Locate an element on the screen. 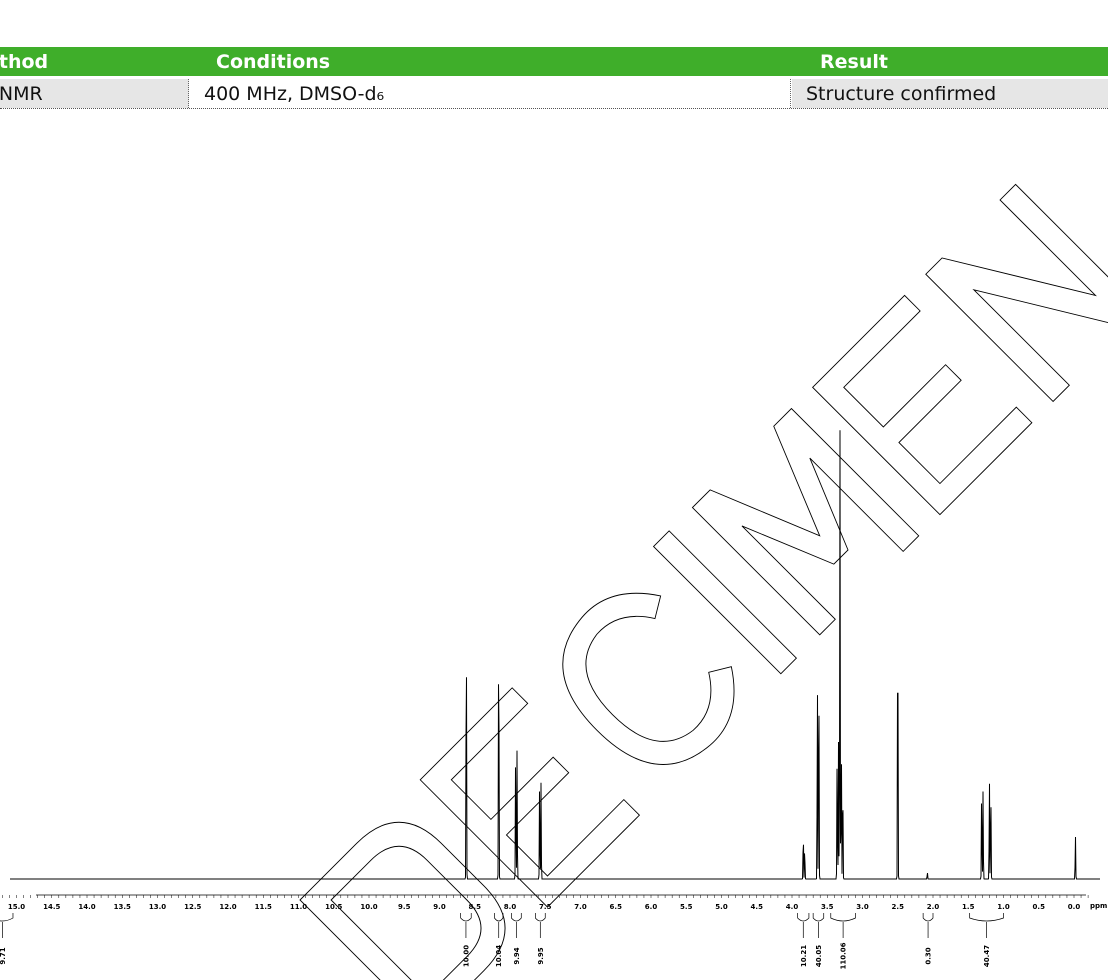 The width and height of the screenshot is (1108, 980). tick-label: 4.0 is located at coordinates (792, 907).